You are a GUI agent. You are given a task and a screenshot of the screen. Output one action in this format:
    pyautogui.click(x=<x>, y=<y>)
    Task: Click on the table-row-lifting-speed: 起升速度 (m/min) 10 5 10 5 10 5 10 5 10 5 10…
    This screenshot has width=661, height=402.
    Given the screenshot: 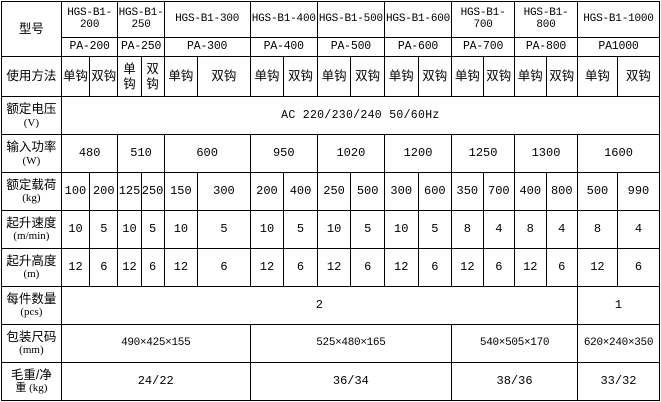 What is the action you would take?
    pyautogui.click(x=331, y=230)
    